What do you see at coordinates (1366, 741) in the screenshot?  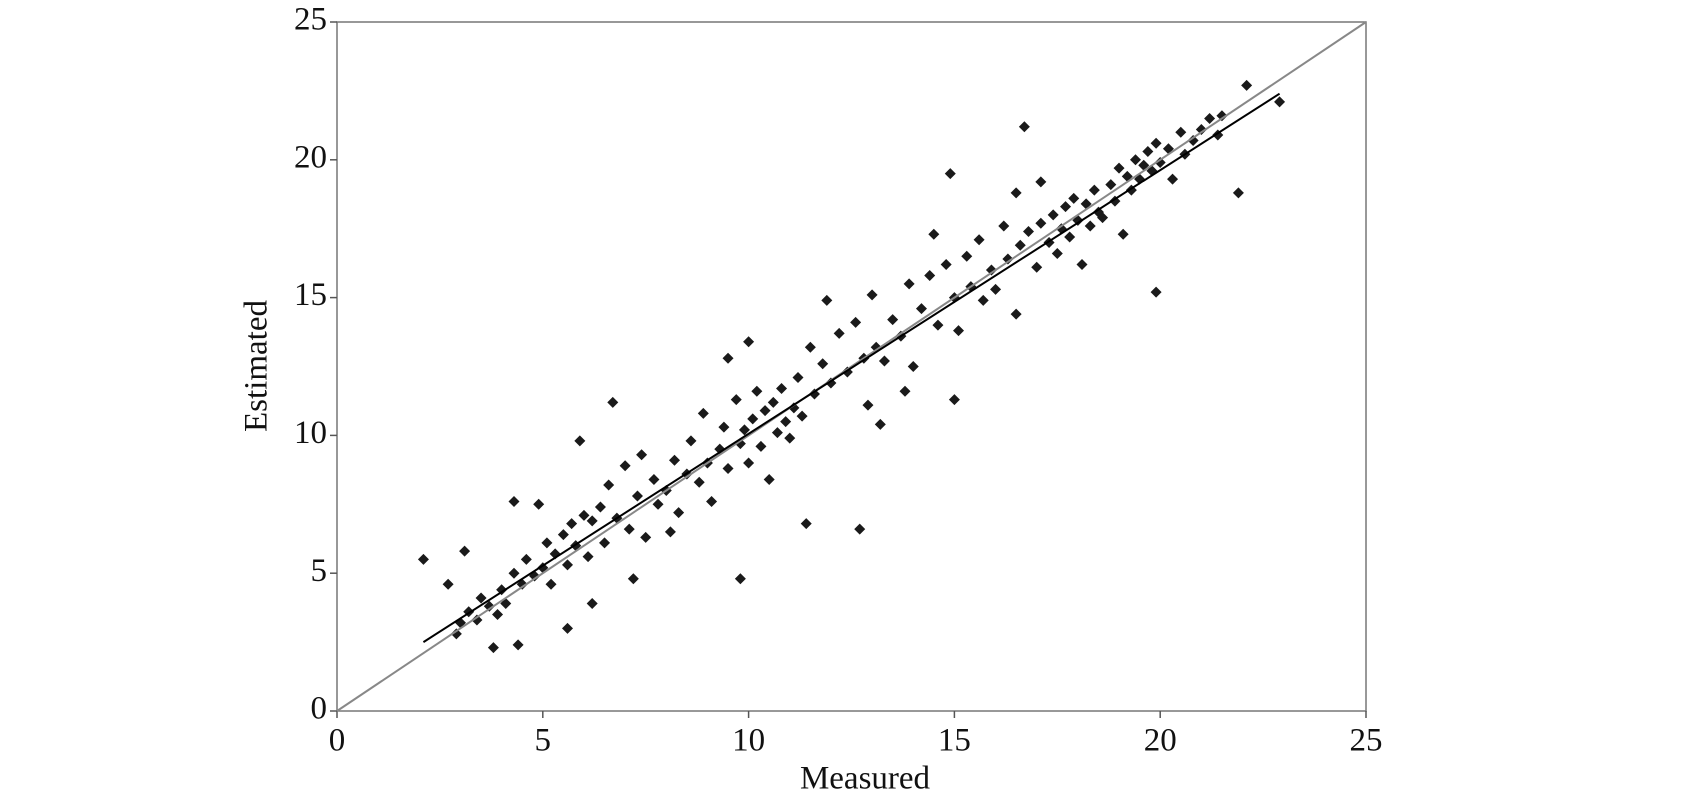 I see `x-tick-label: 25` at bounding box center [1366, 741].